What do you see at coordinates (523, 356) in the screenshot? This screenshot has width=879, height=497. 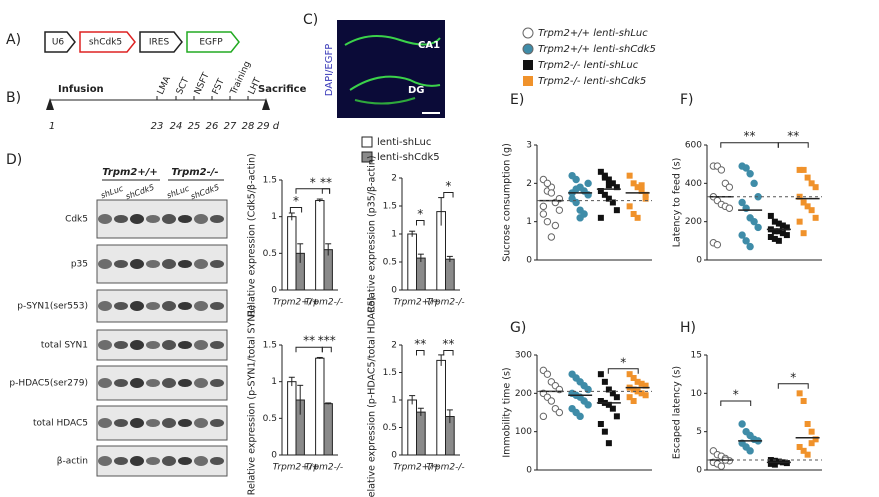 I see `y-tick-label: 300` at bounding box center [523, 356].